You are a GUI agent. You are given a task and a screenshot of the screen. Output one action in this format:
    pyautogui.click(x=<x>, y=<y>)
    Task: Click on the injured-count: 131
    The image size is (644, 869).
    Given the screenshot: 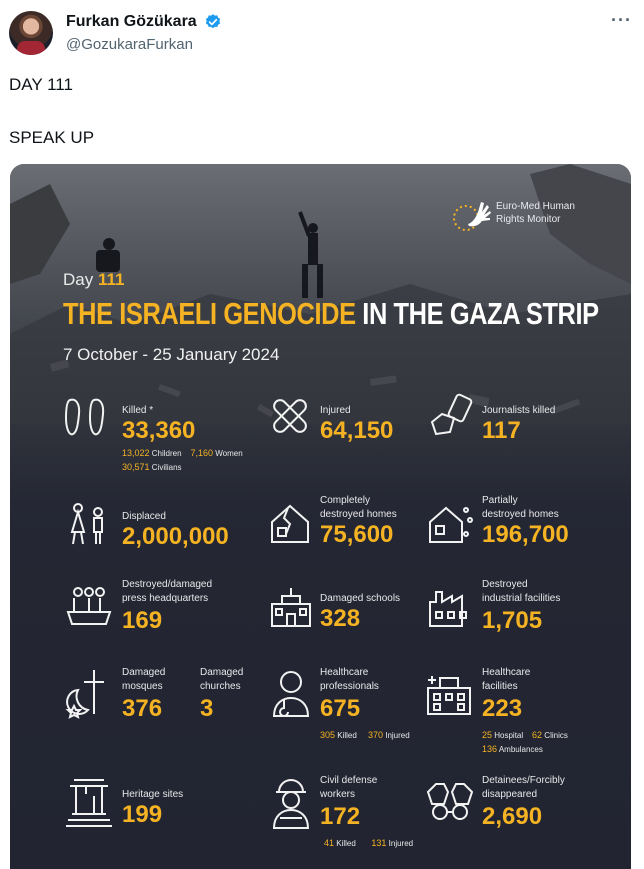 What is the action you would take?
    pyautogui.click(x=379, y=843)
    